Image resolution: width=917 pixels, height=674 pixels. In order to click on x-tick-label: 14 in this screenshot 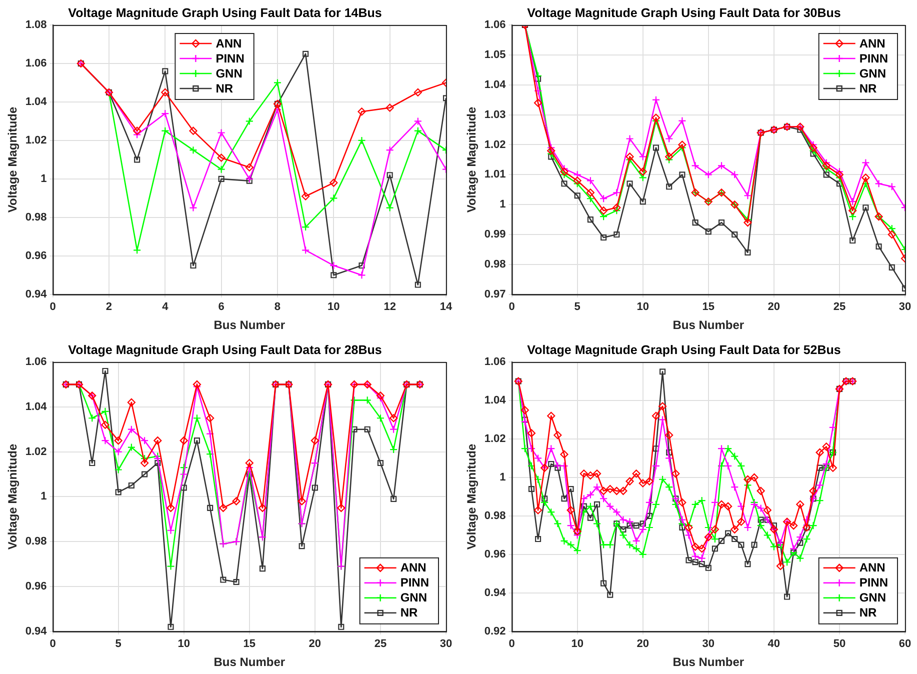, I will do `click(446, 307)`.